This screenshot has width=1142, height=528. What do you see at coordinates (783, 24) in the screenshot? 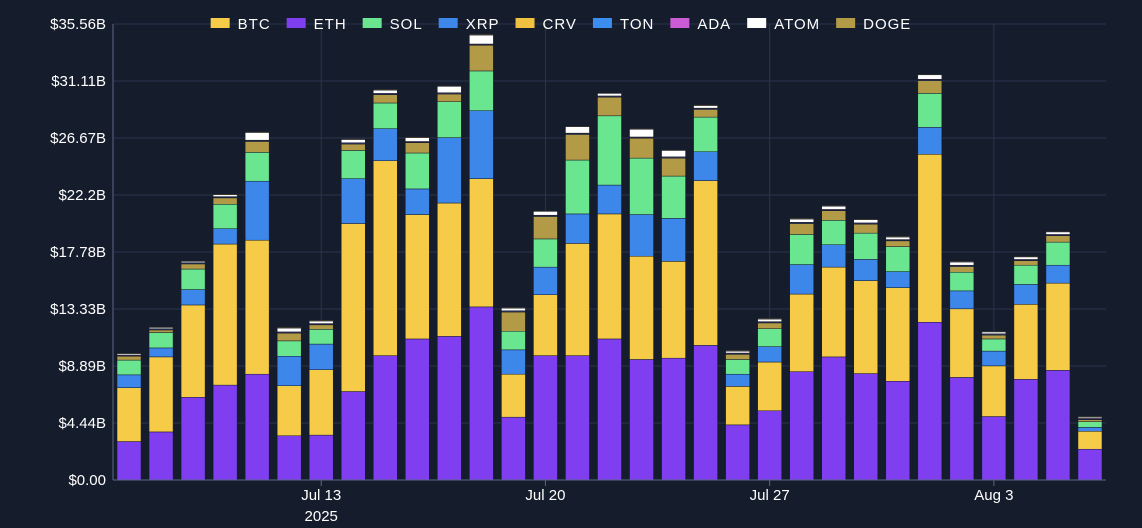
I see `legend-item-atom: ATOM` at bounding box center [783, 24].